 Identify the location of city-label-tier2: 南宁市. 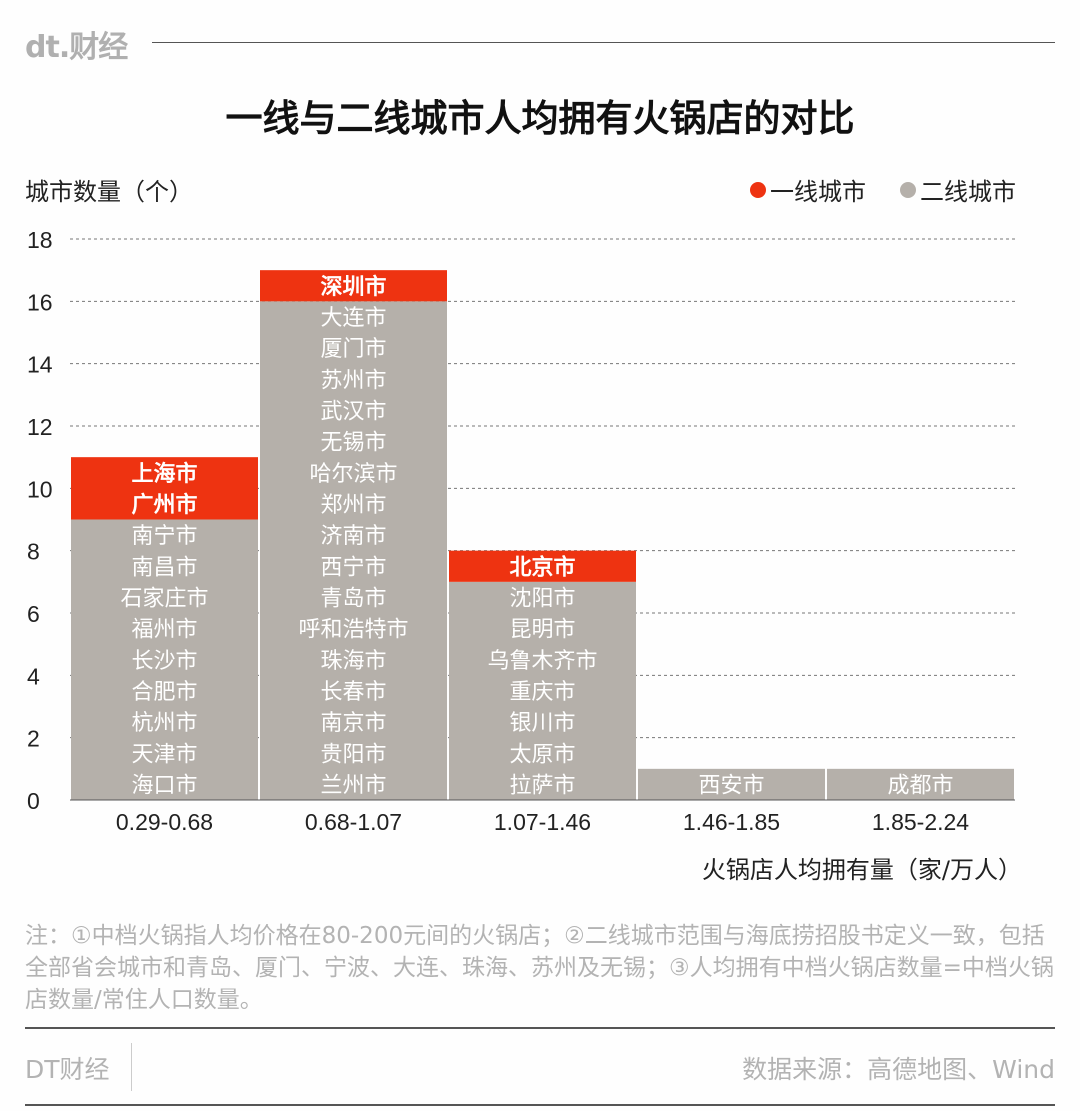
(164, 536).